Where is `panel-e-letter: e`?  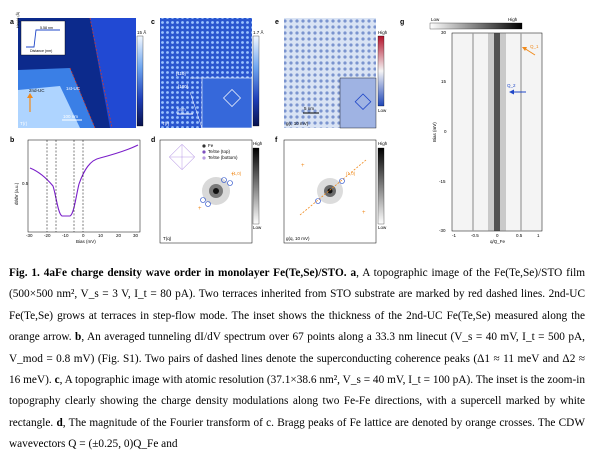
panel-e-letter: e is located at coordinates (277, 22).